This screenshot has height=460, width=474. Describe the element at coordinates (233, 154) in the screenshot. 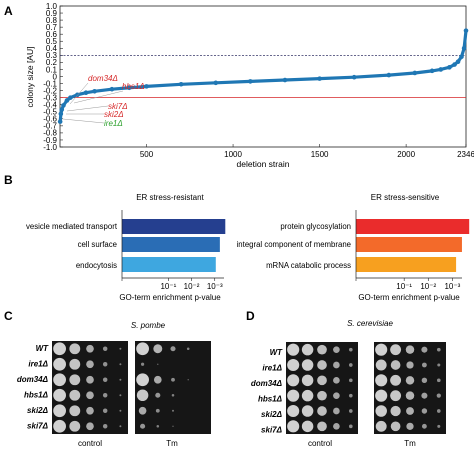

I see `x-tick-label: 1000` at that location.